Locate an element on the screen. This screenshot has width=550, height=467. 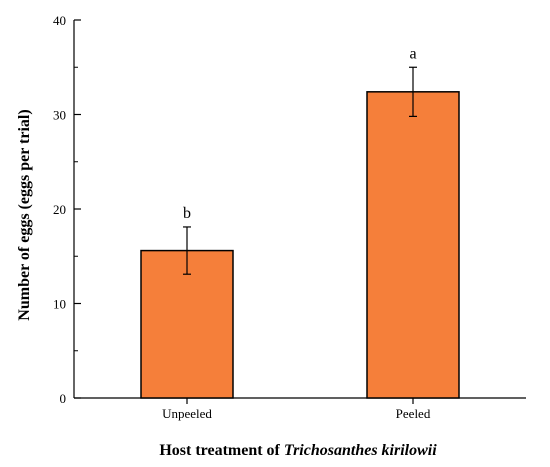
x-axis: Unpeeled Peeled is located at coordinates (300, 409).